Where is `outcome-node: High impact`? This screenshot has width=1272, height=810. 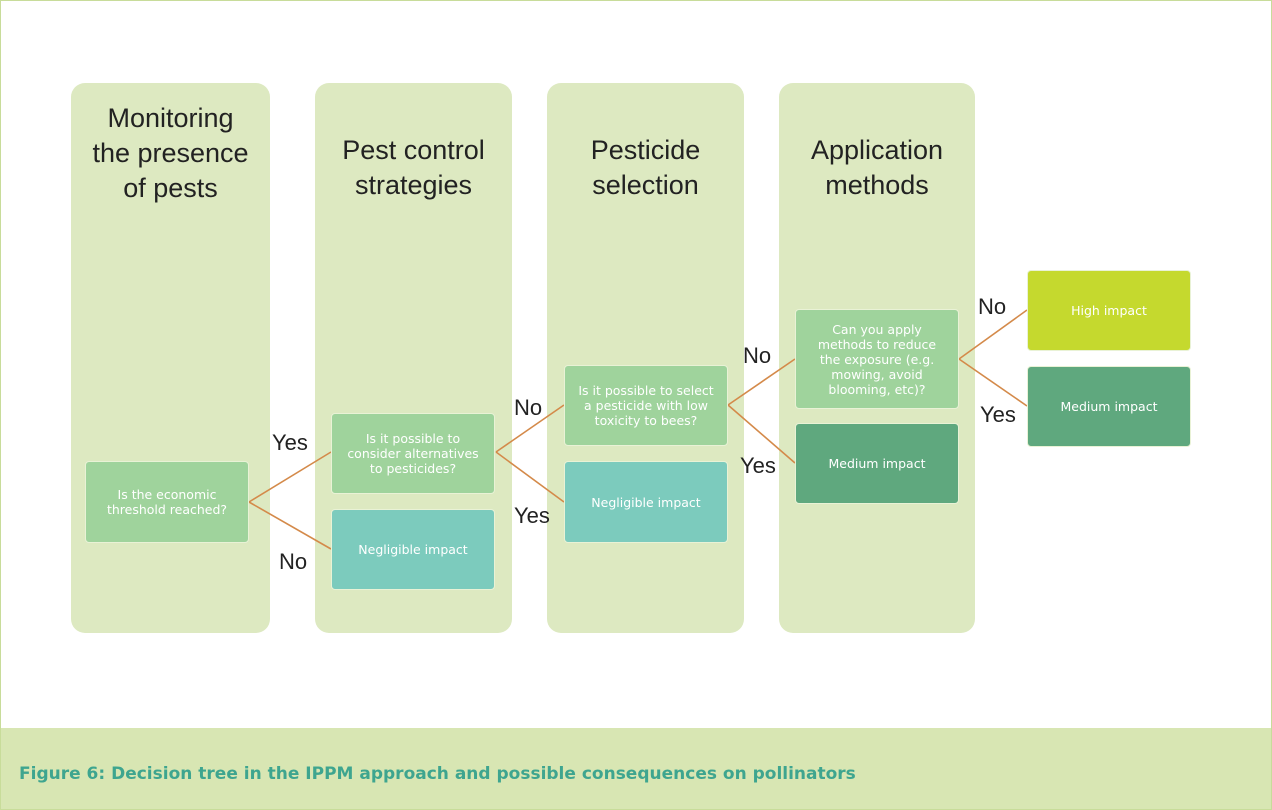 outcome-node: High impact is located at coordinates (1109, 310).